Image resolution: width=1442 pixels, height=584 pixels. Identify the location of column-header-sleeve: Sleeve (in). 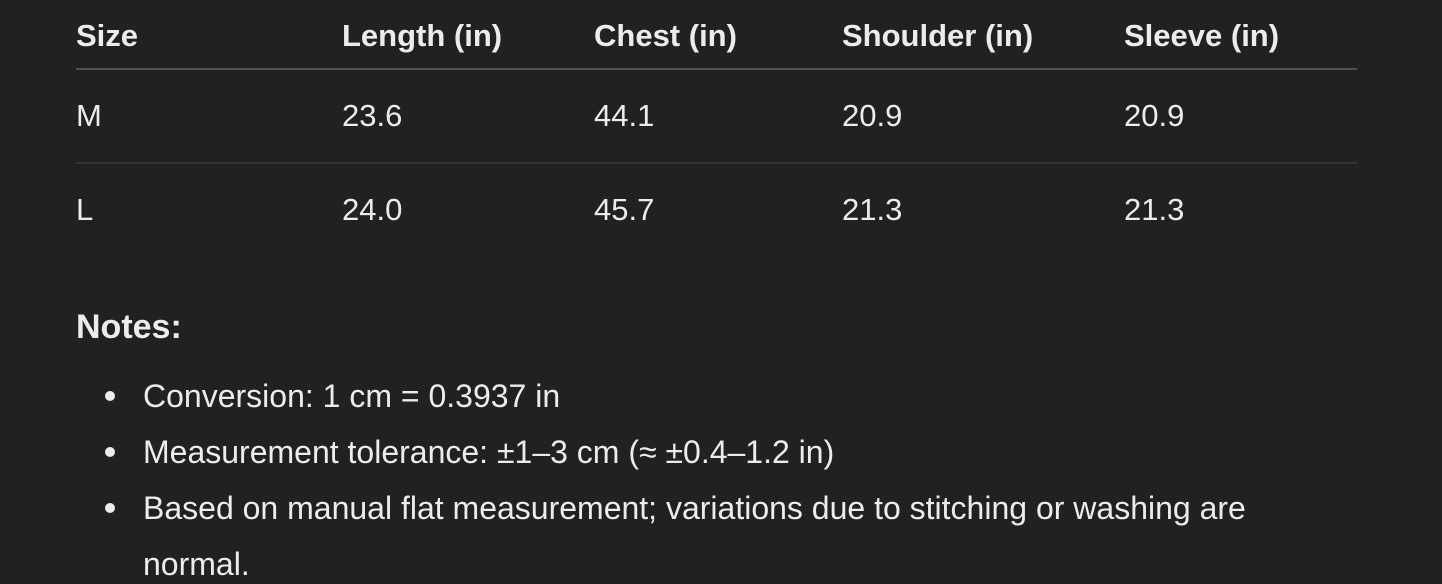
(1240, 35).